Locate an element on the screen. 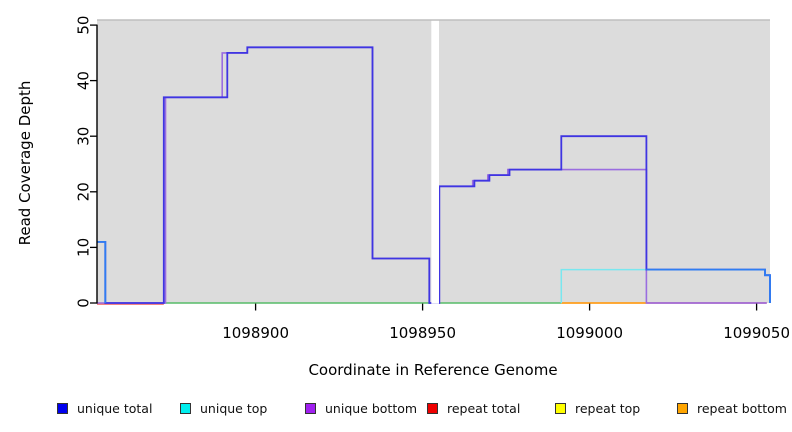 The width and height of the screenshot is (792, 432). legend-label: unique top is located at coordinates (234, 408).